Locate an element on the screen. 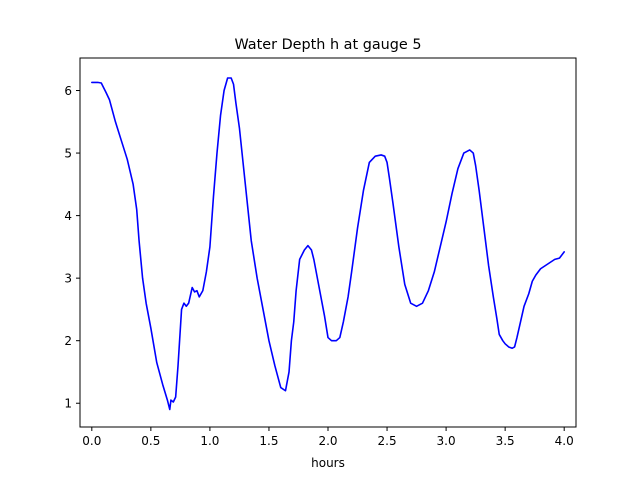  x-axis: 0.0 0.5 1.0 1.5 2.0 2.5 3.0 3.5 4.0 is located at coordinates (328, 437).